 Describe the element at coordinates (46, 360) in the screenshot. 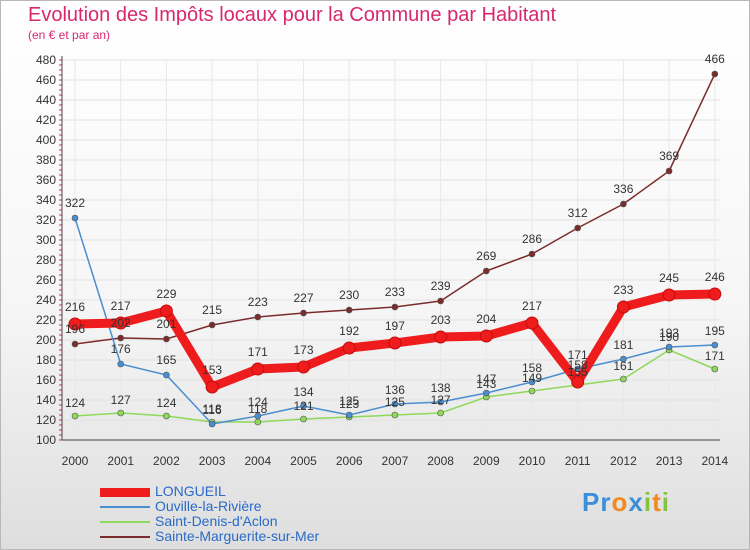

I see `y-tick-label: 180` at that location.